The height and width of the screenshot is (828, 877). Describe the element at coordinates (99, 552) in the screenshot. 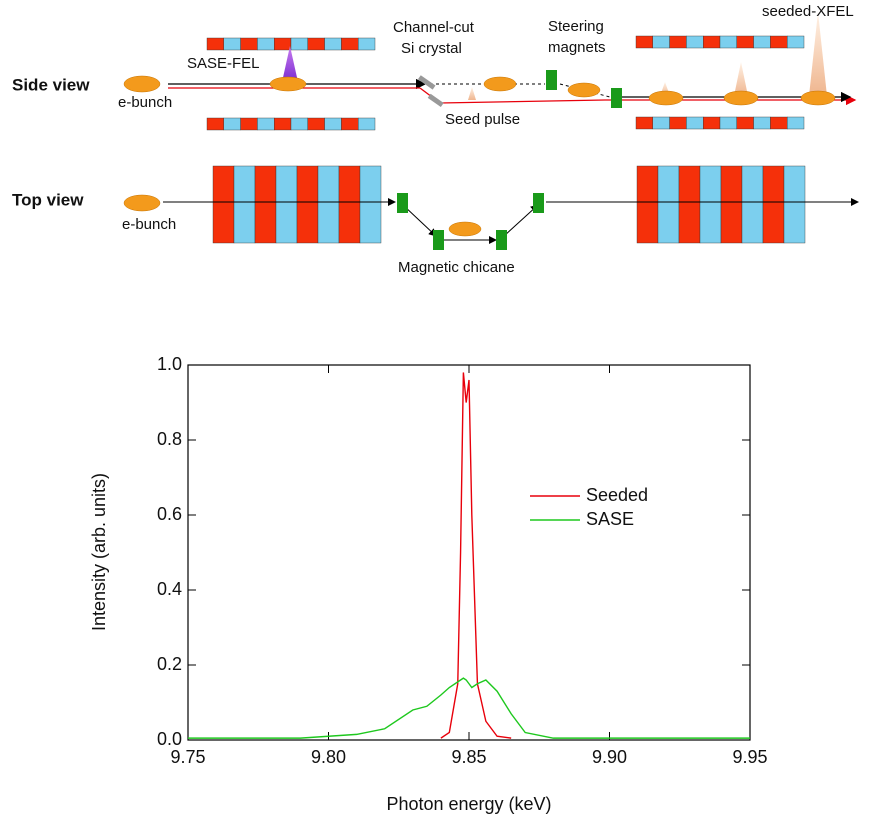

I see `y-axis-label: Intensity (arb. units)` at that location.